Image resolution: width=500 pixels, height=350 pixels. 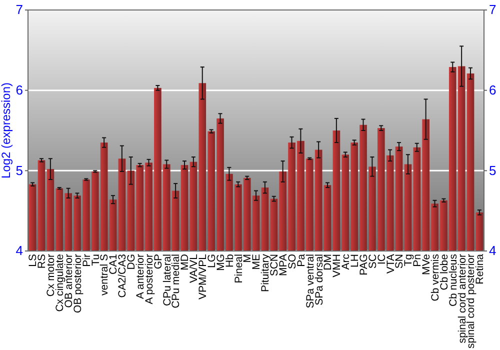 I want to click on x-tick-label: Tg, so click(x=408, y=260).